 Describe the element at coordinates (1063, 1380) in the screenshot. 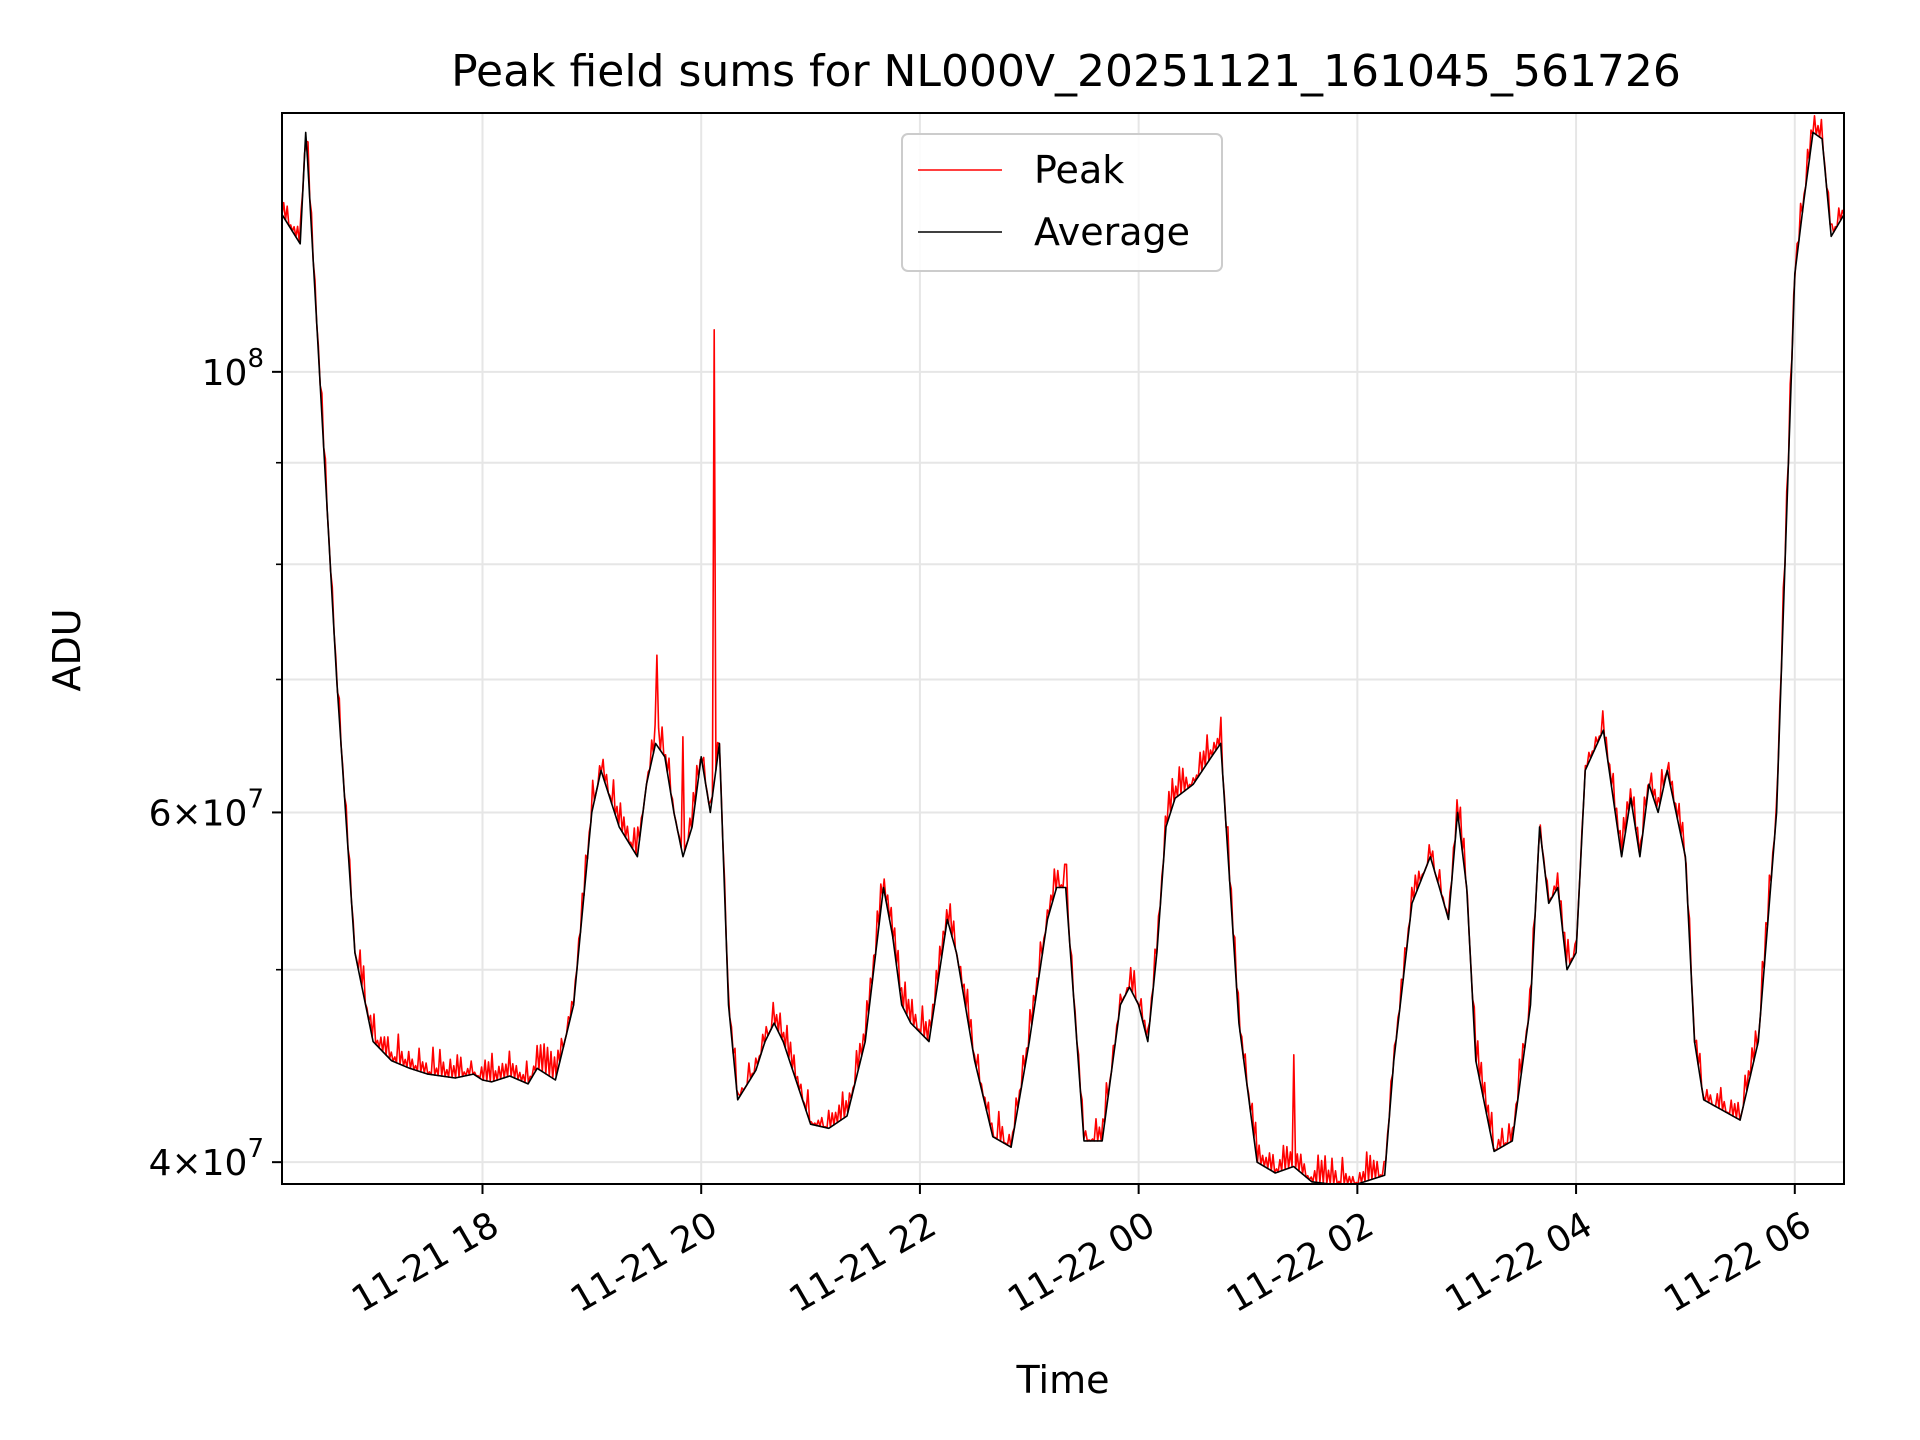

I see `x-axis-label: Time` at that location.